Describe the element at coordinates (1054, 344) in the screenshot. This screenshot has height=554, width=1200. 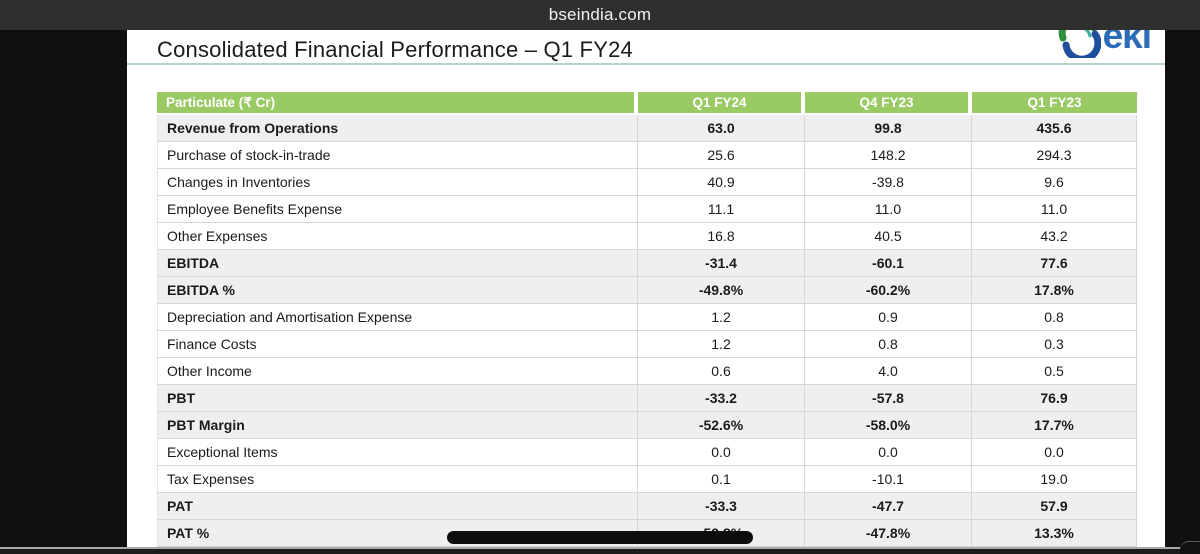
I see `row-value: 0.3` at that location.